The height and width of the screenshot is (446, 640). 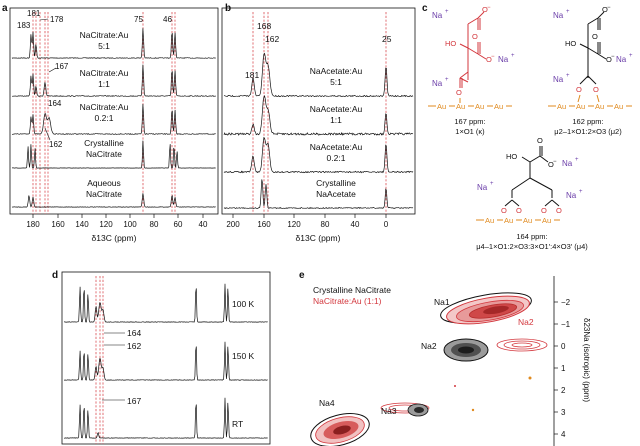 What do you see at coordinates (165, 418) in the screenshot?
I see `d-trace-rt` at bounding box center [165, 418].